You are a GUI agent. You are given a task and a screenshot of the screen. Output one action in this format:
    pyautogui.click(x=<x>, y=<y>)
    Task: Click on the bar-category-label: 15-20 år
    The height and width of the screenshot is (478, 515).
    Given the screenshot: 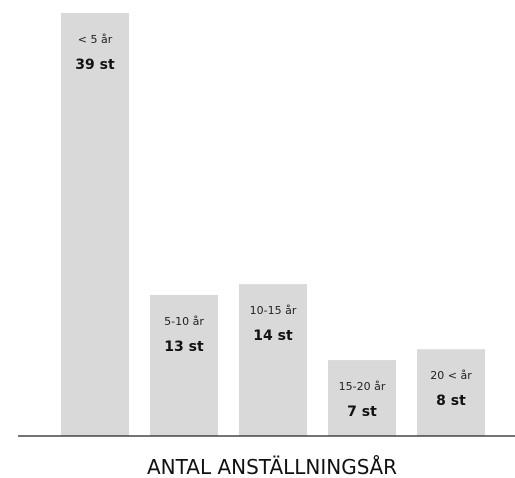 What is the action you would take?
    pyautogui.click(x=362, y=386)
    